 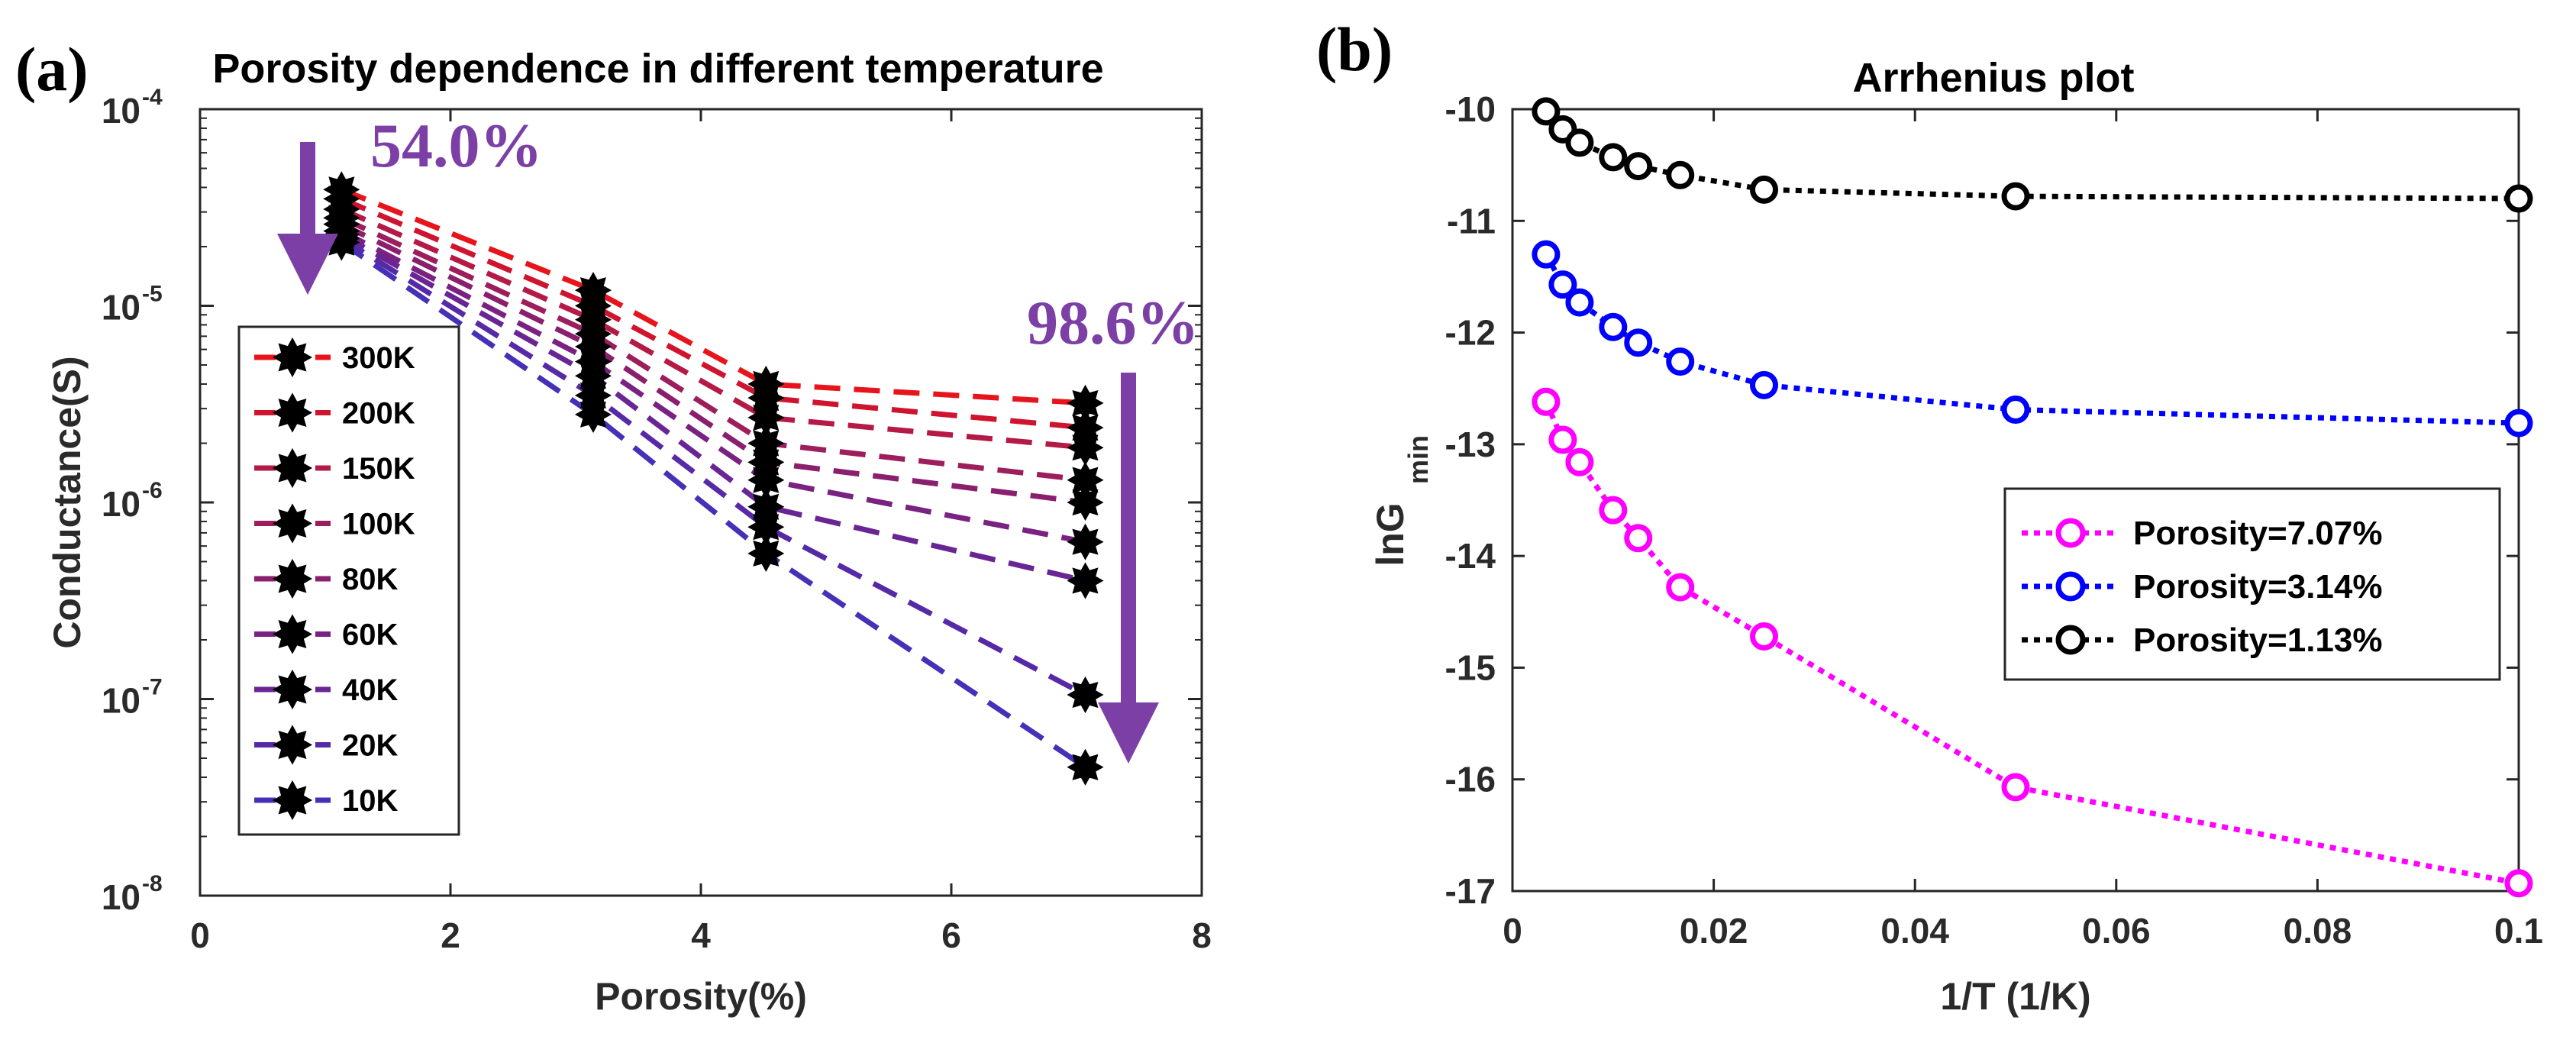 What do you see at coordinates (701, 997) in the screenshot?
I see `panel-a-x-axis-label: Porosity(%)` at bounding box center [701, 997].